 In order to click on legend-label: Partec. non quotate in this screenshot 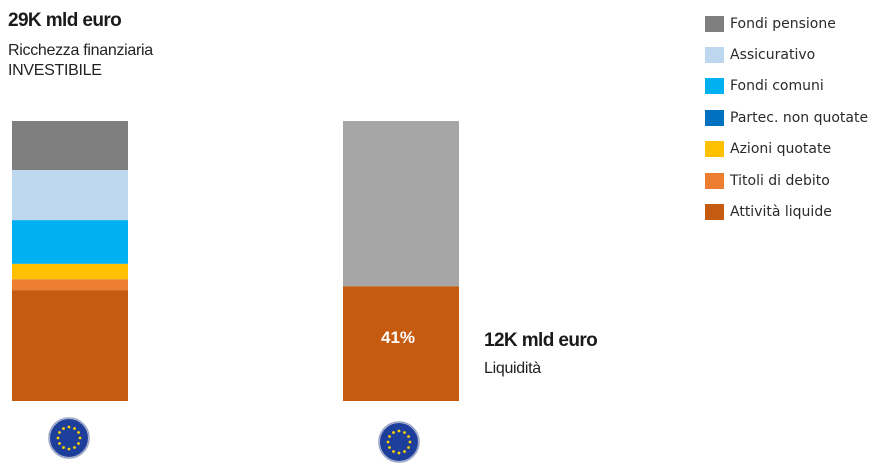, I will do `click(799, 117)`.